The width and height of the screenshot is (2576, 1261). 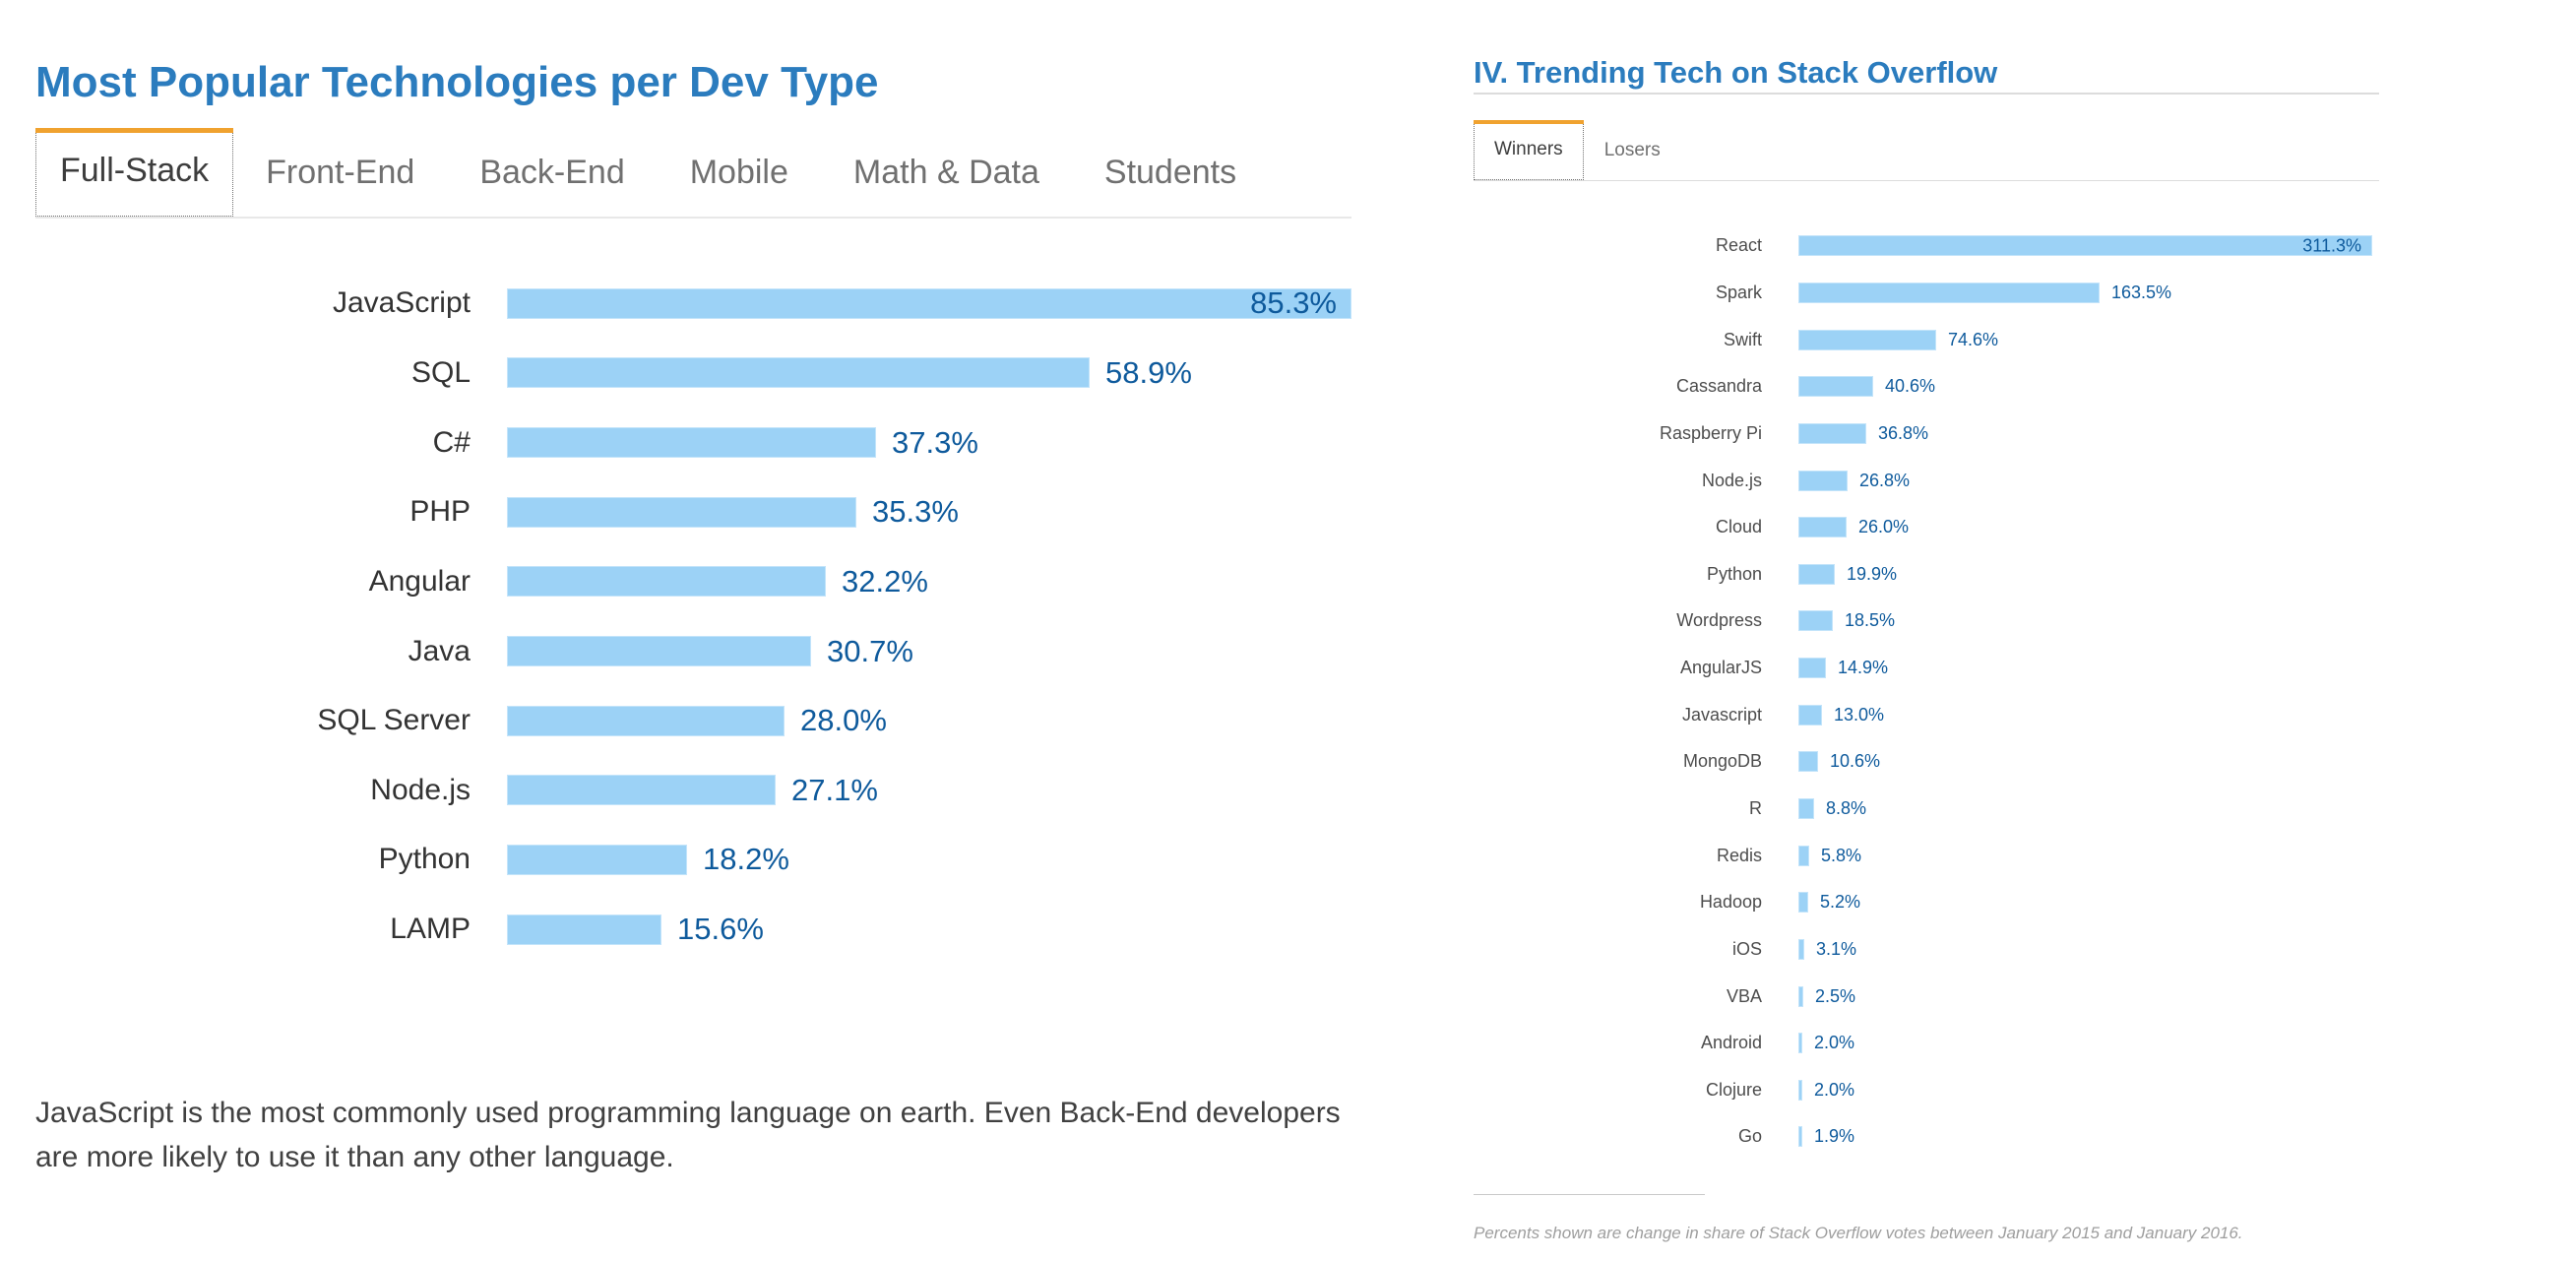 What do you see at coordinates (1884, 527) in the screenshot?
I see `value-label: 26.0%` at bounding box center [1884, 527].